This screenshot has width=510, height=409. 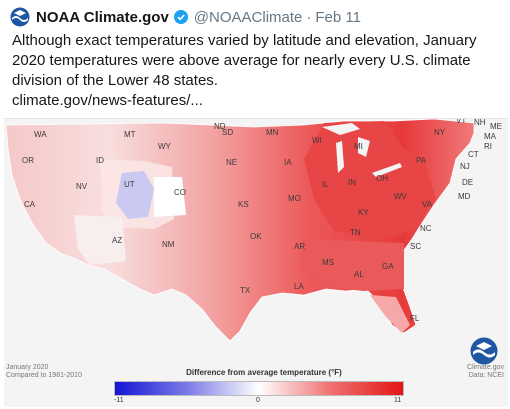 I want to click on state-label-de: DE, so click(x=467, y=182).